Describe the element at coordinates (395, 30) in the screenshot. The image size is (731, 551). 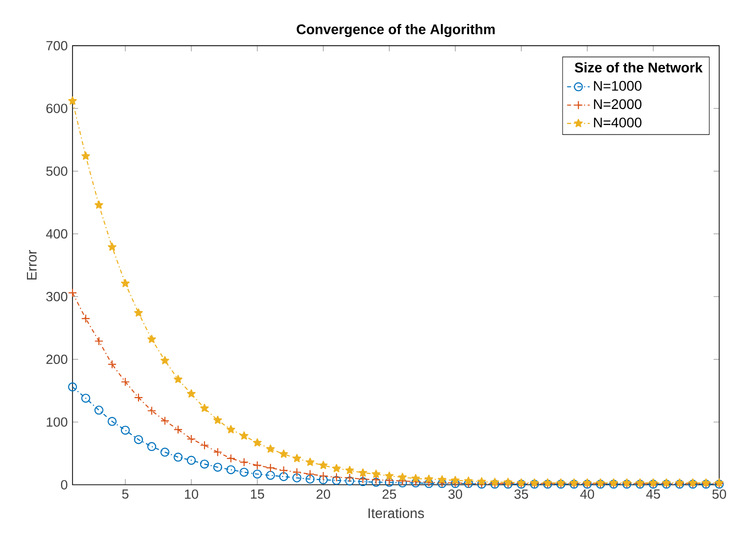
I see `chart-title: Convergence of the Algorithm` at that location.